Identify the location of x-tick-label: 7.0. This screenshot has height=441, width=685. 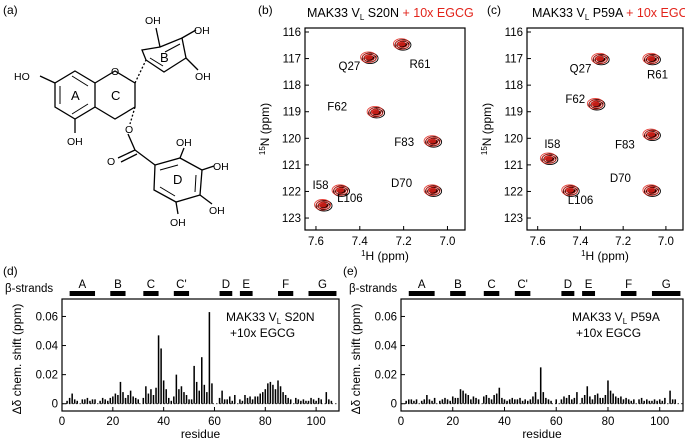
(666, 242).